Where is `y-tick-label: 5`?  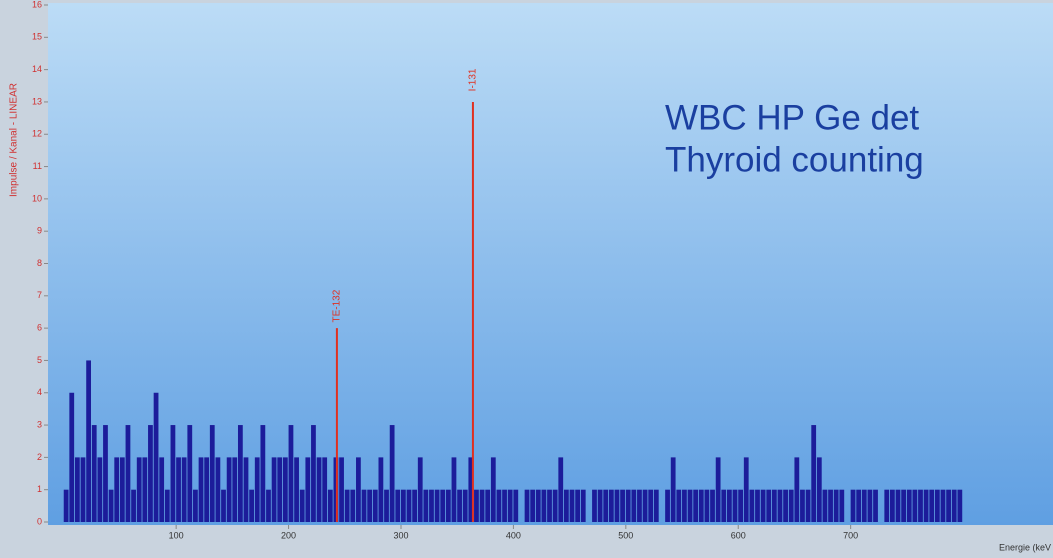
y-tick-label: 5 is located at coordinates (39, 360).